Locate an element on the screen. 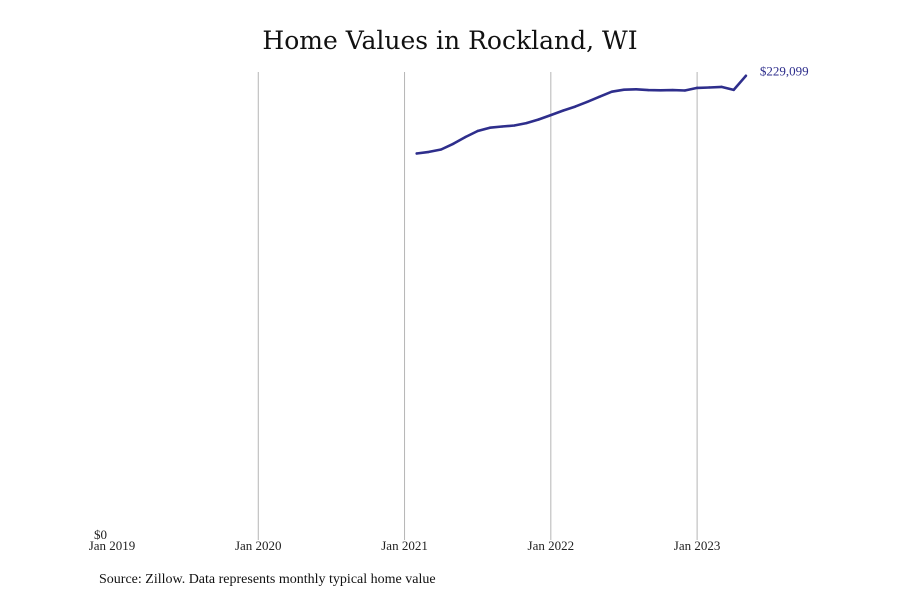  x-tick-label: Jan 2022 is located at coordinates (551, 545).